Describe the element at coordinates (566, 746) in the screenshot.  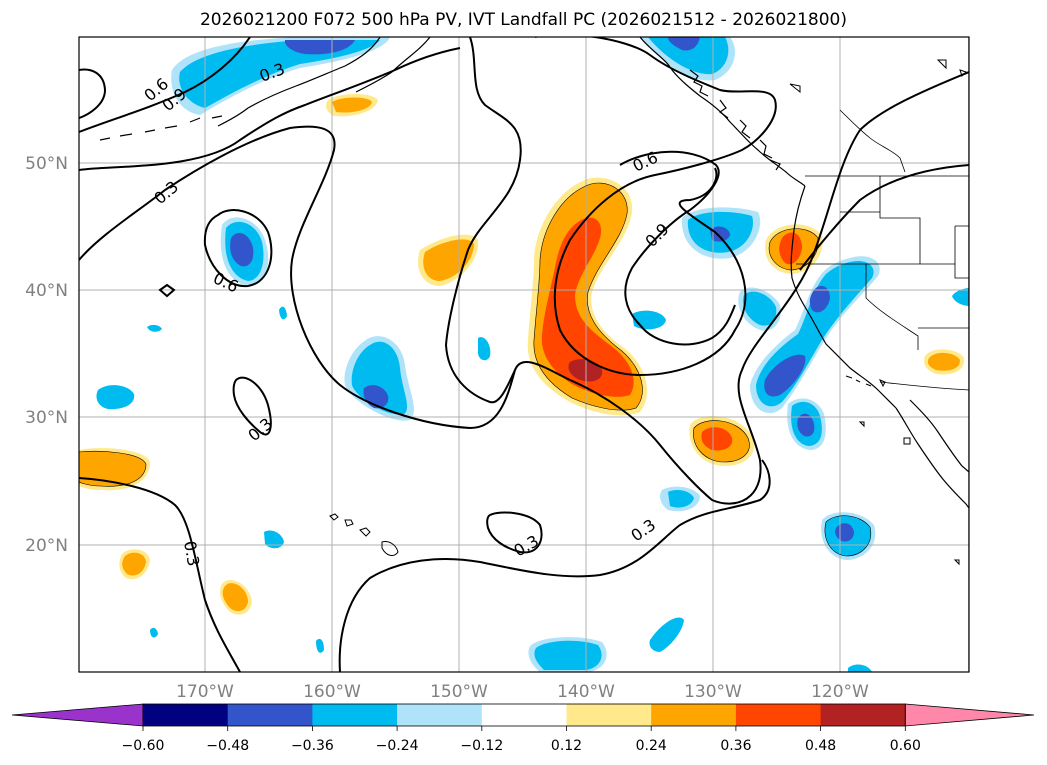
I see `colorbar-tick-label: 0.12` at that location.